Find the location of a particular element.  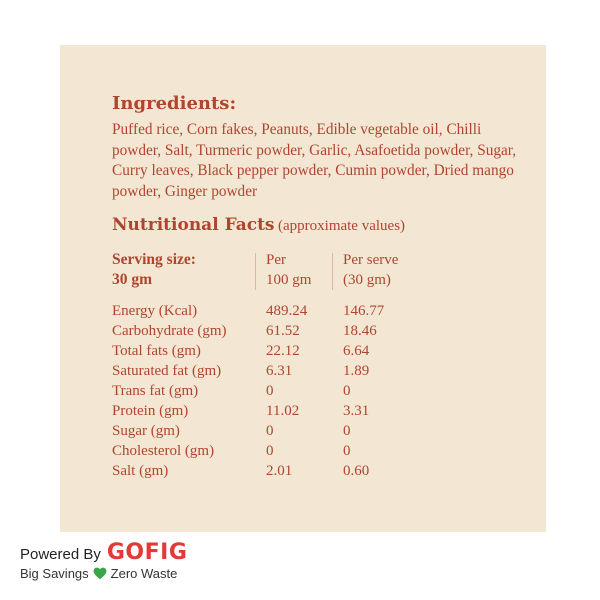

table-row: Protein (gm) 11.02 3.31 is located at coordinates (322, 411).